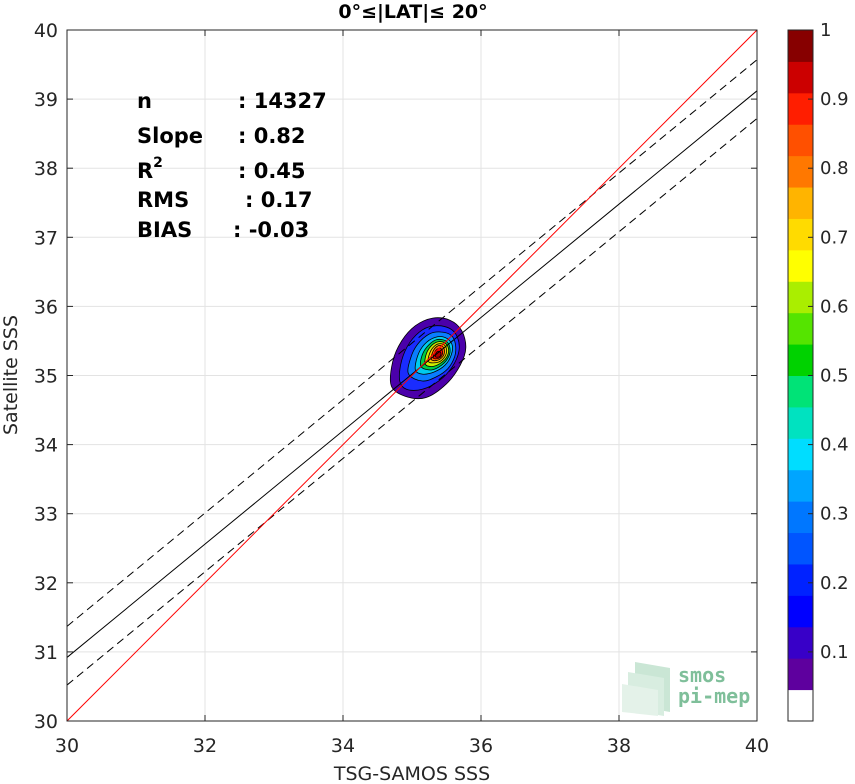 The width and height of the screenshot is (855, 784). What do you see at coordinates (163, 200) in the screenshot?
I see `stat-label: RMS` at bounding box center [163, 200].